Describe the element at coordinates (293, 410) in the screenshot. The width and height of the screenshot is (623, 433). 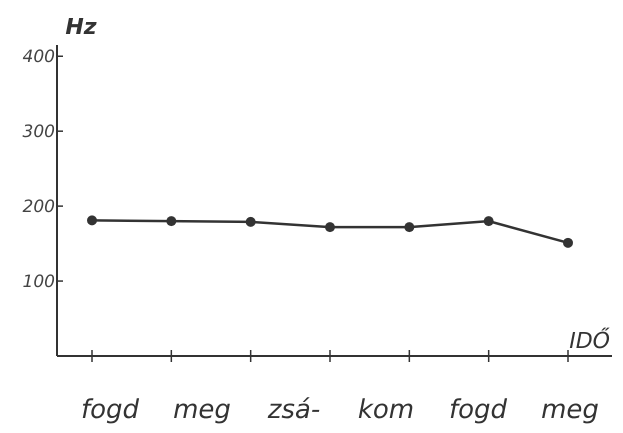
I see `text: zsá-` at that location.